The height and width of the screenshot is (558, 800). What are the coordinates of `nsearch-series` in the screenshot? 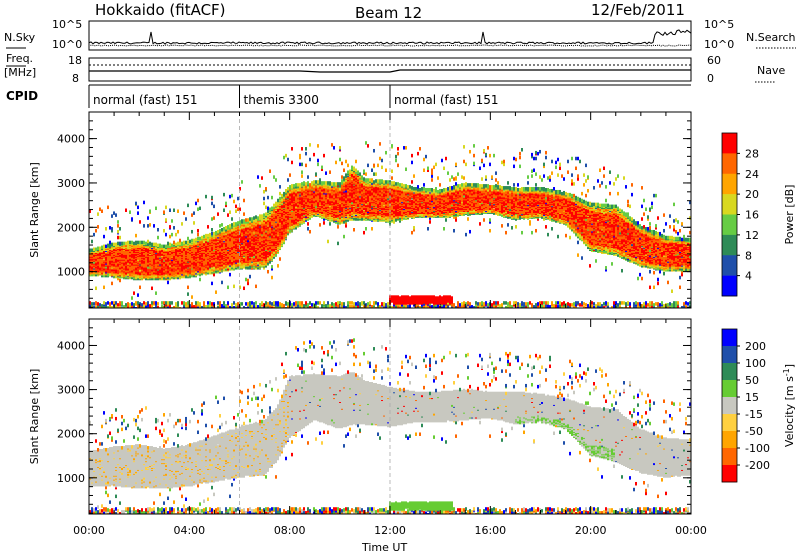 It's located at (390, 45).